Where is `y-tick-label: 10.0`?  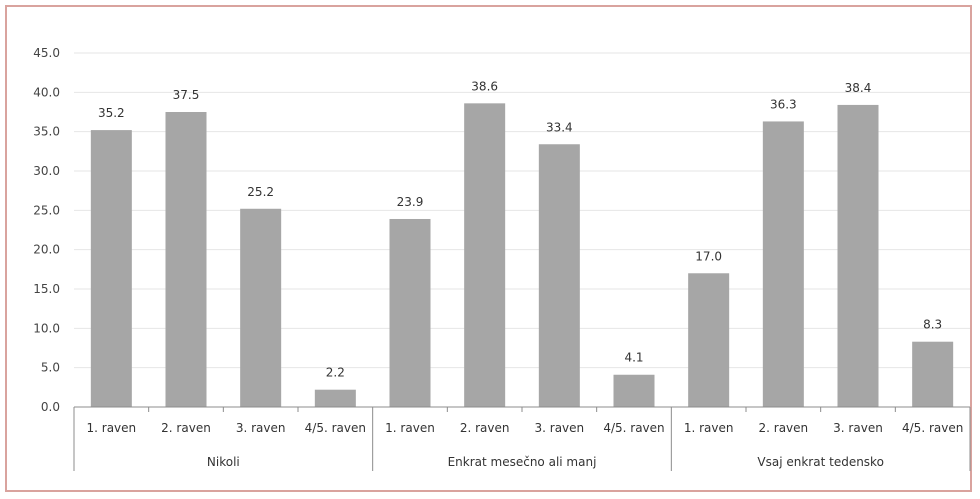
y-tick-label: 10.0 is located at coordinates (46, 328).